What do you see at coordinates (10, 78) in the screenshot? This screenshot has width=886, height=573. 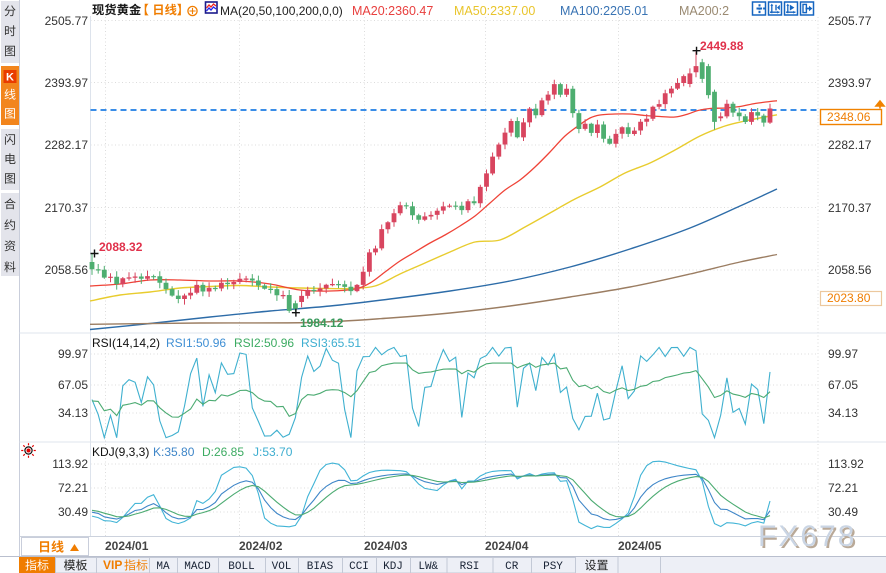 I see `svg-text: K` at bounding box center [10, 78].